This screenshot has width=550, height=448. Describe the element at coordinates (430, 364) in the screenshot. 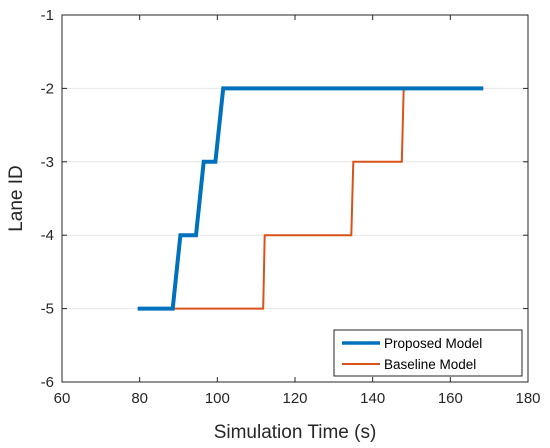

I see `legend-label-baseline-model: Baseline Model` at that location.